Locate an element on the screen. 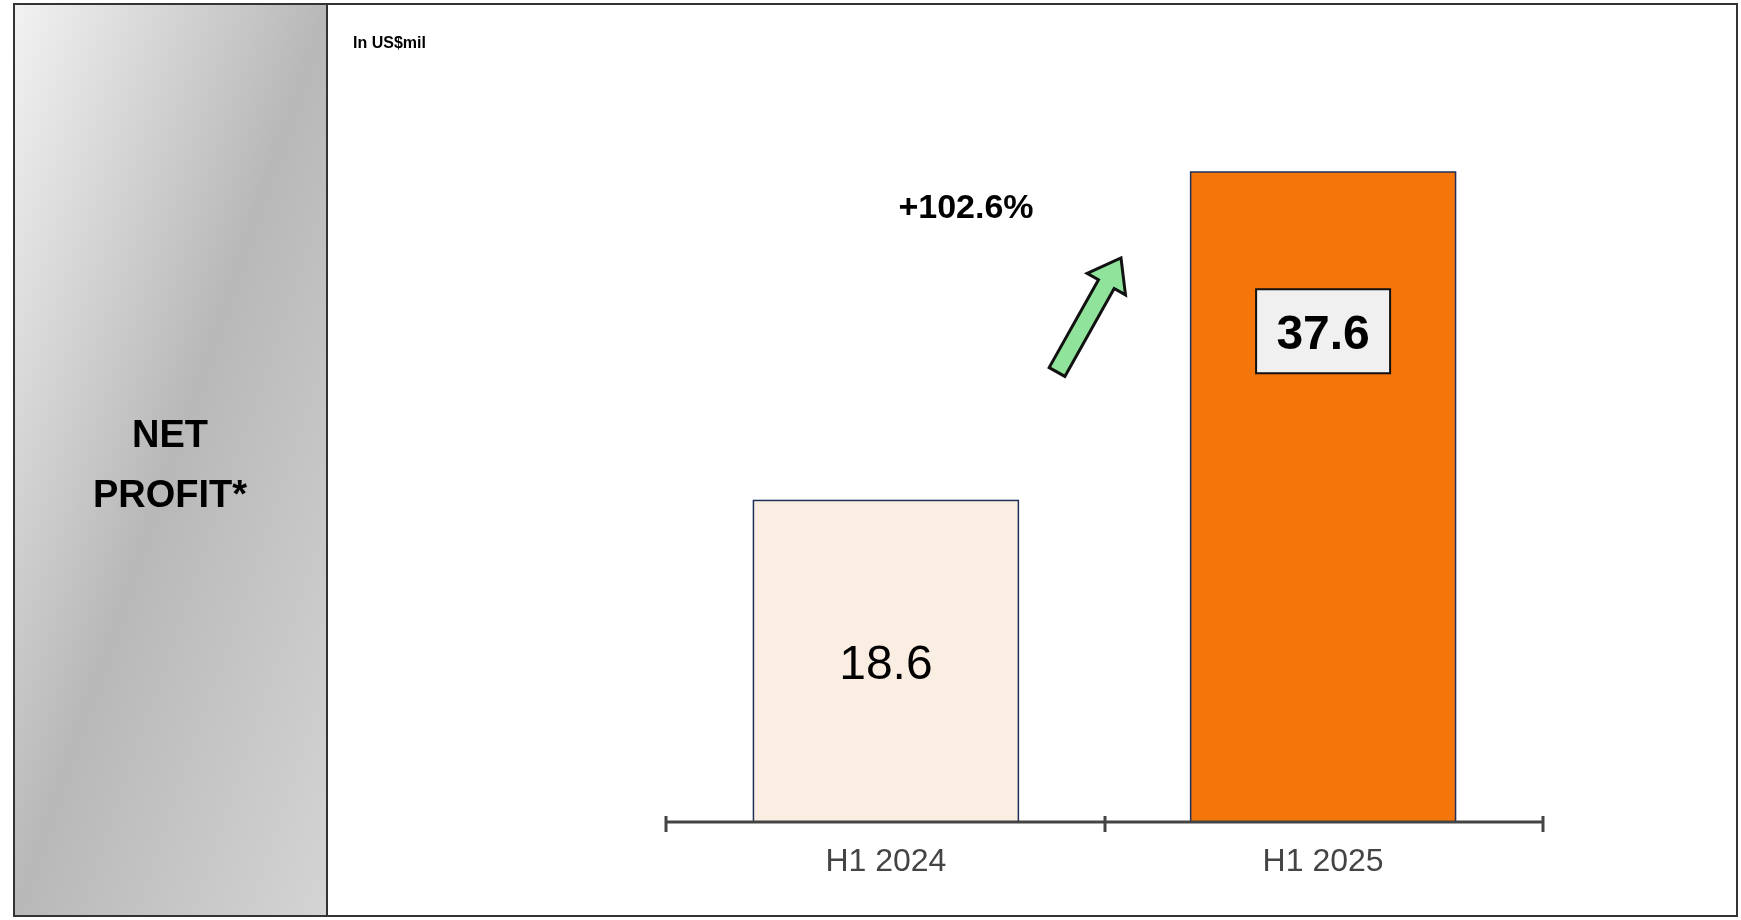 The height and width of the screenshot is (920, 1741). x-tick-label: H1 2025 is located at coordinates (1323, 859).